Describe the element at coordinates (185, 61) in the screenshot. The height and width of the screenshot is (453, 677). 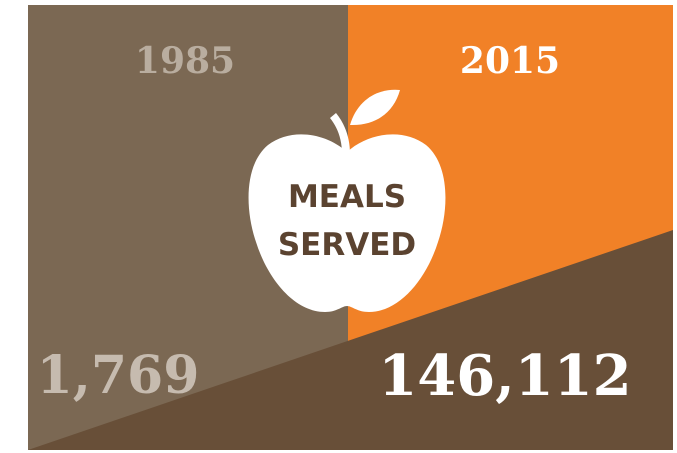
I see `left-year: 1985` at that location.